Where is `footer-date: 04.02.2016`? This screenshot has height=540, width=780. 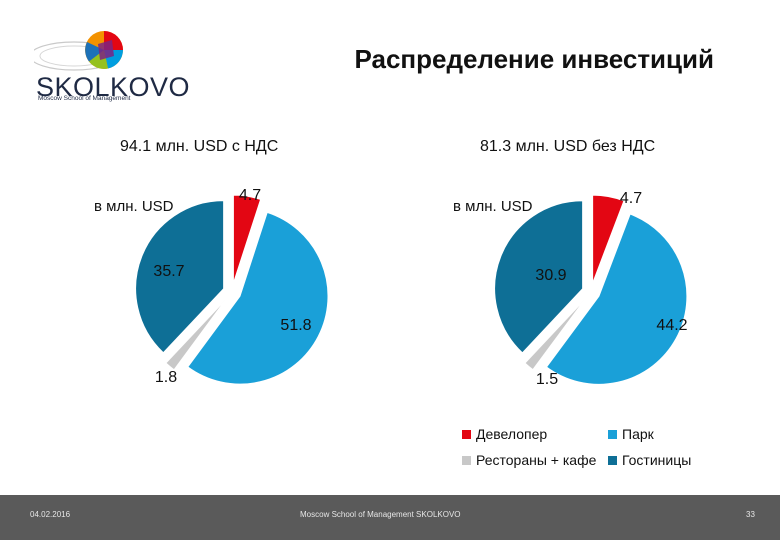 footer-date: 04.02.2016 is located at coordinates (50, 514).